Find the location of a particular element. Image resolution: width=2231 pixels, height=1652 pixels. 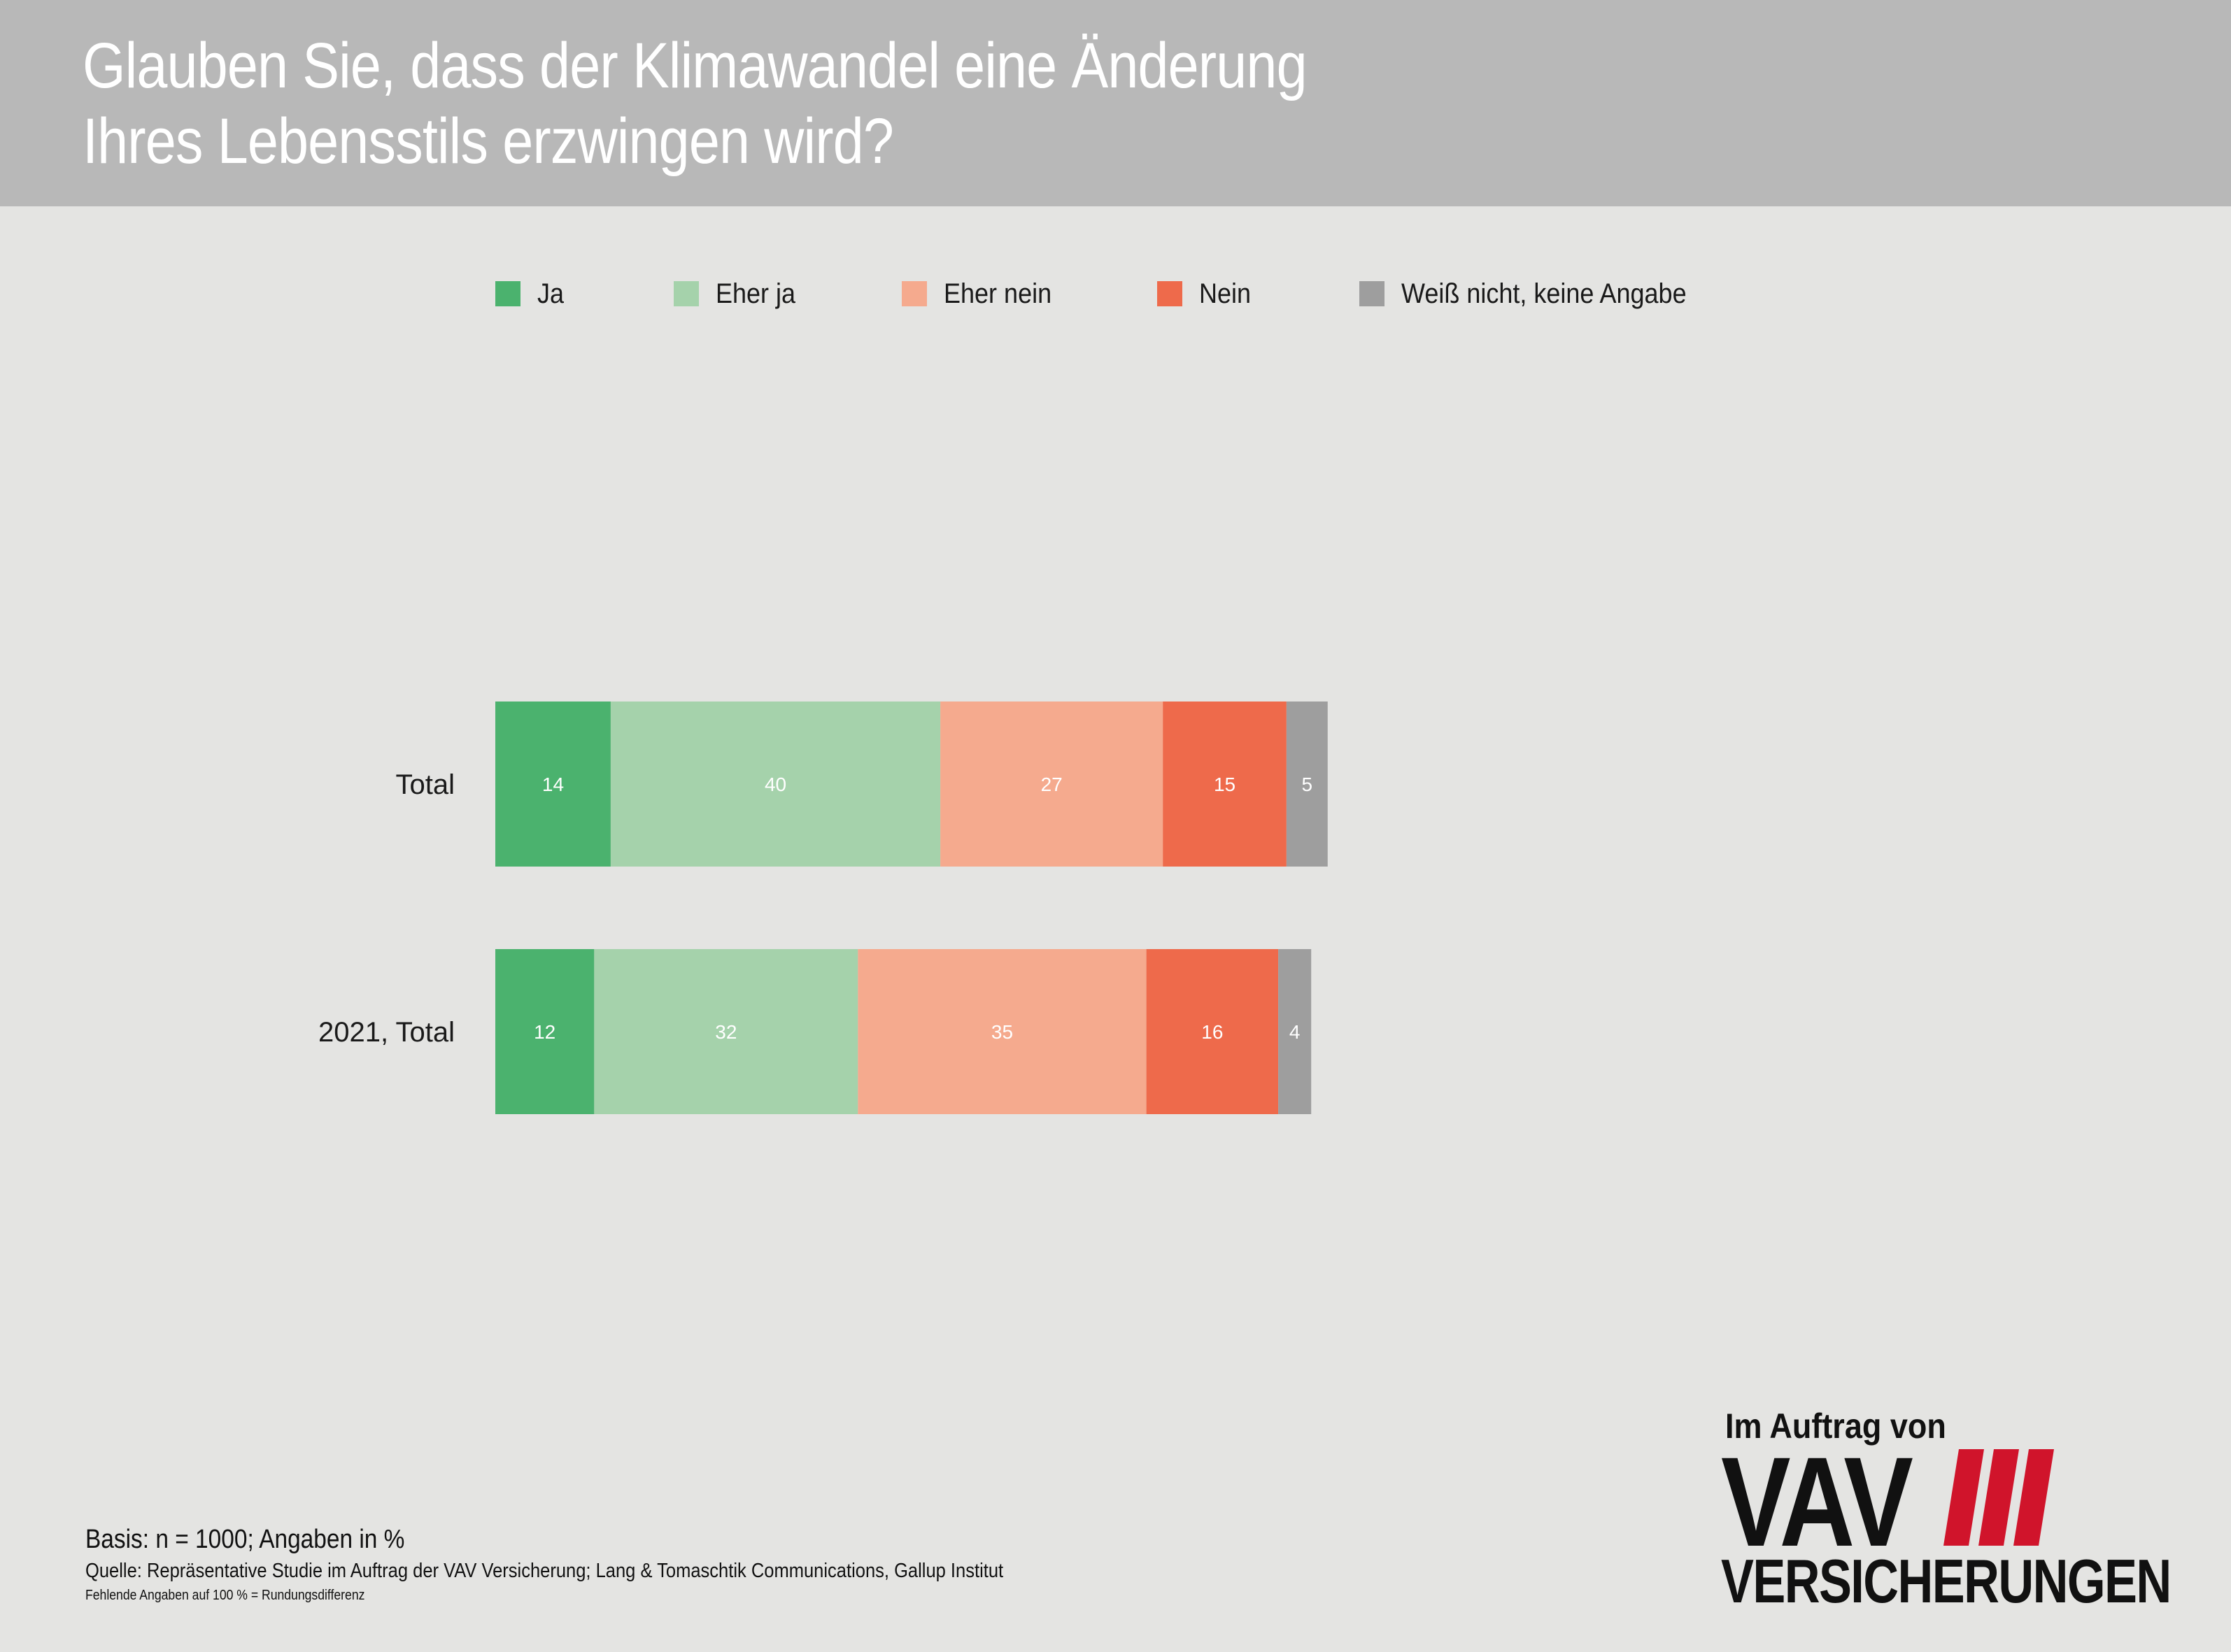

data-label: 40 is located at coordinates (775, 784).